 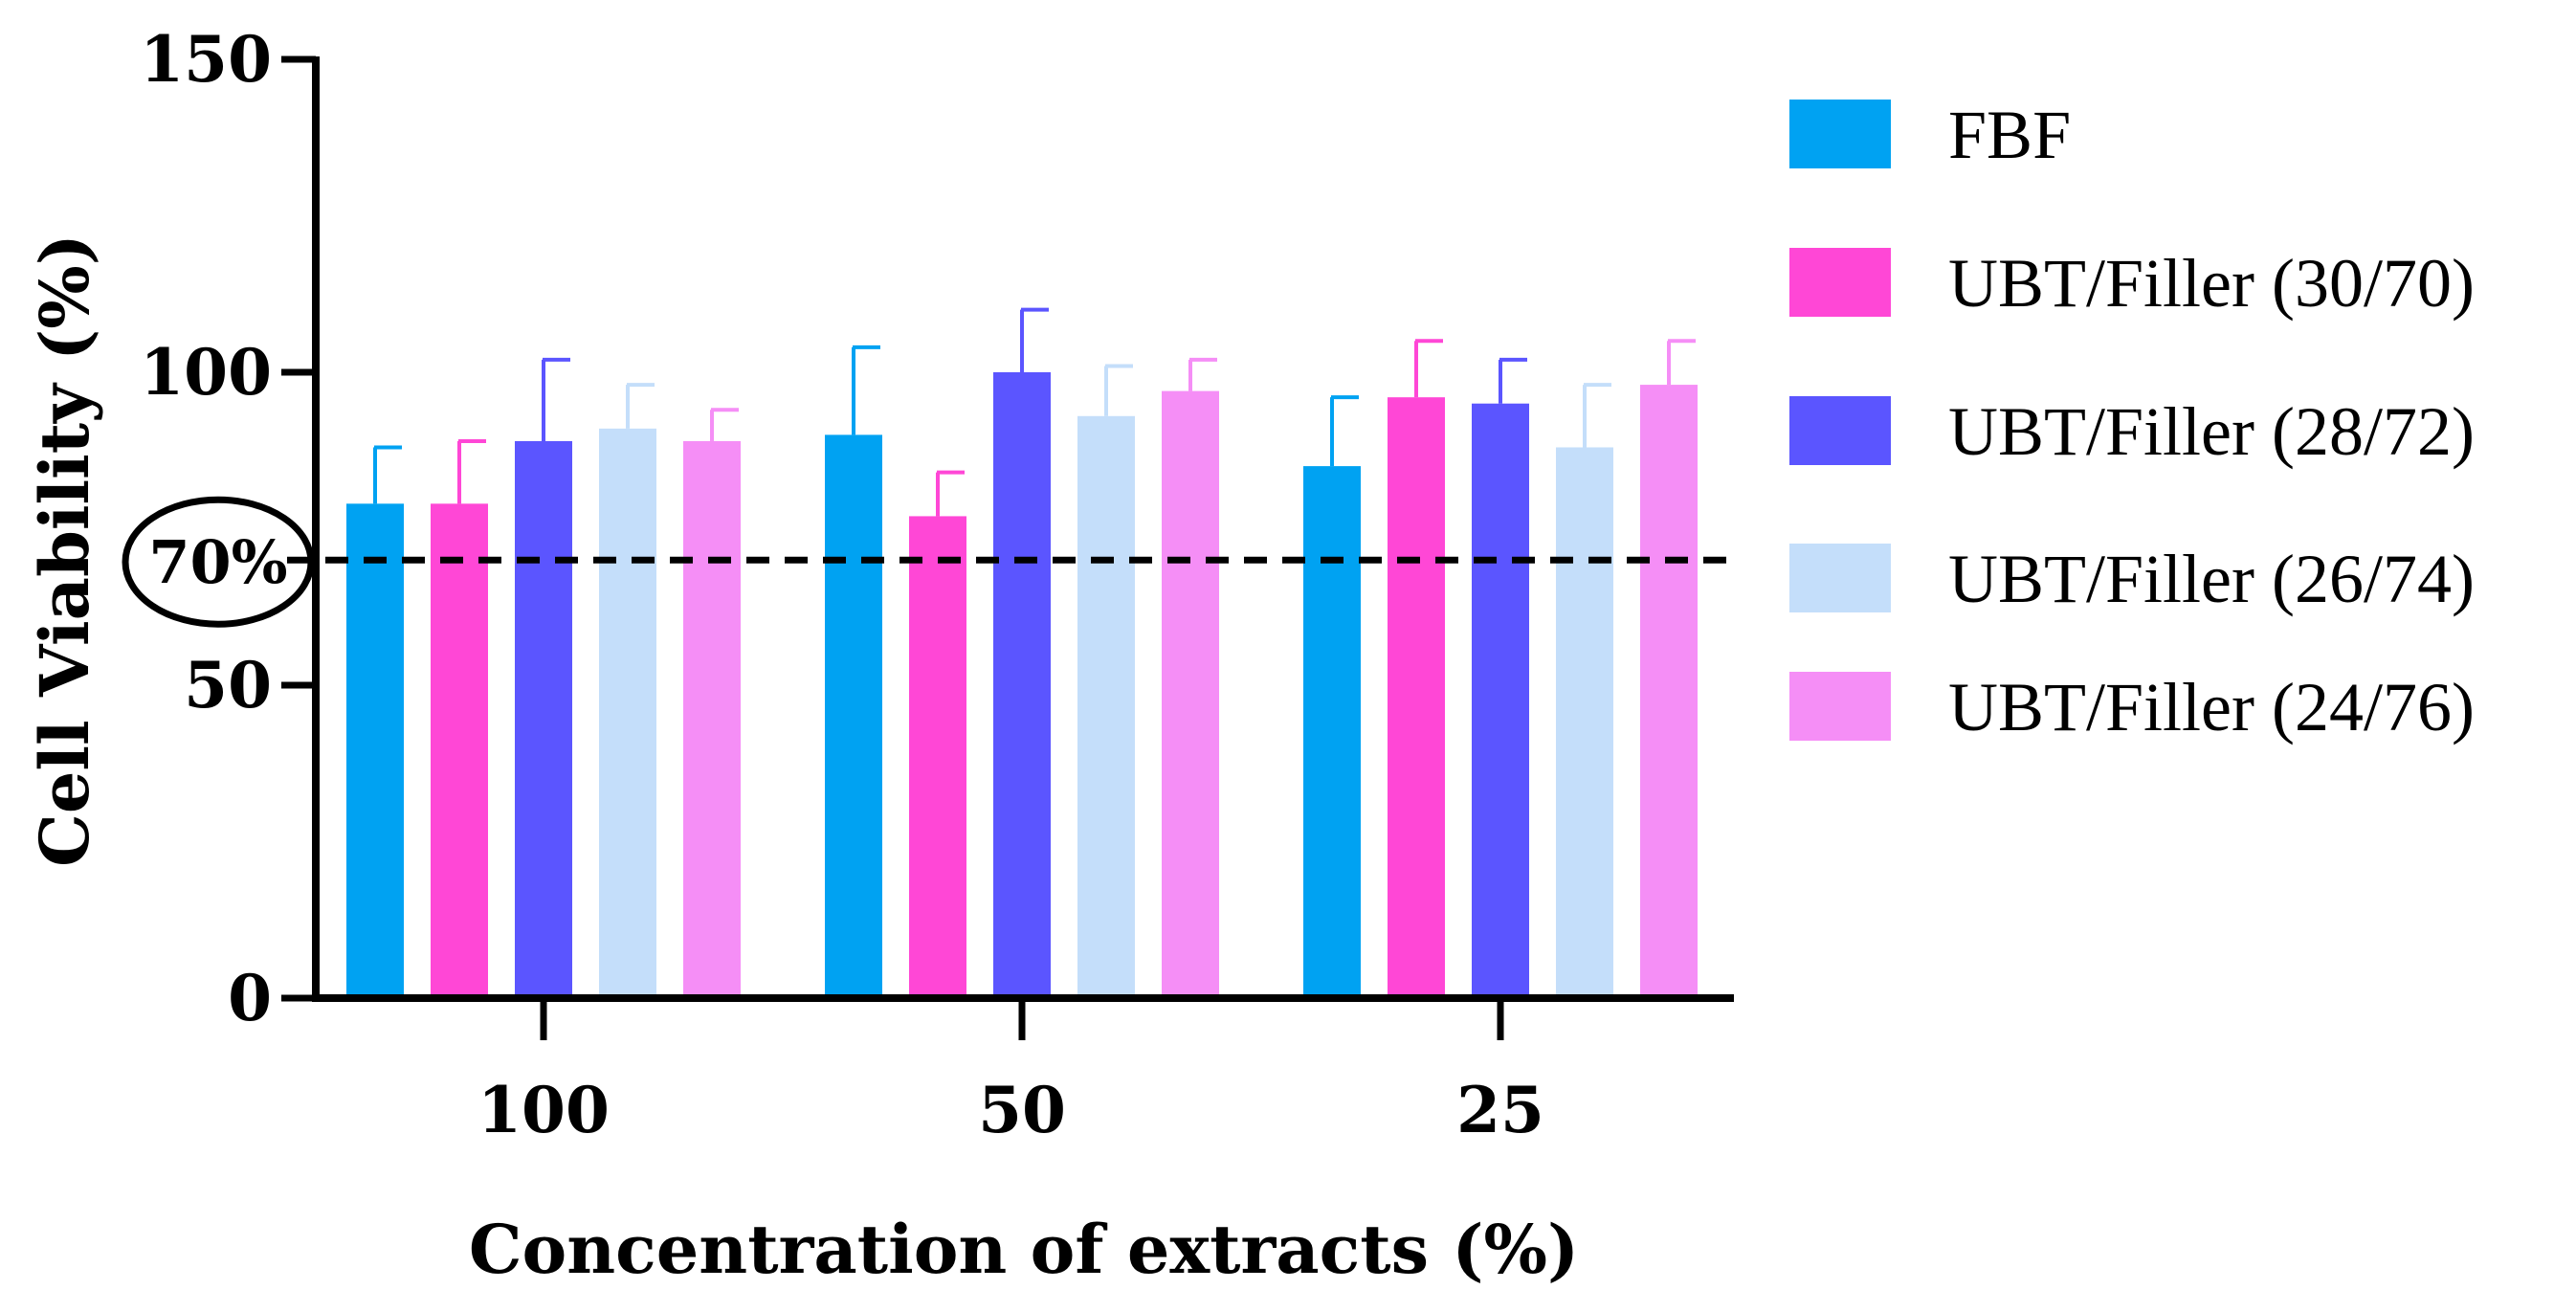 I want to click on y-tick-label: 0, so click(x=250, y=998).